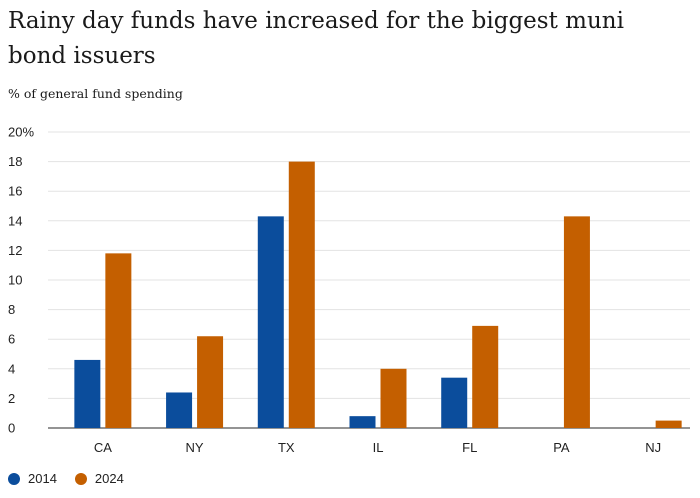 The width and height of the screenshot is (700, 498). Describe the element at coordinates (561, 447) in the screenshot. I see `x-tick-label: PA` at that location.